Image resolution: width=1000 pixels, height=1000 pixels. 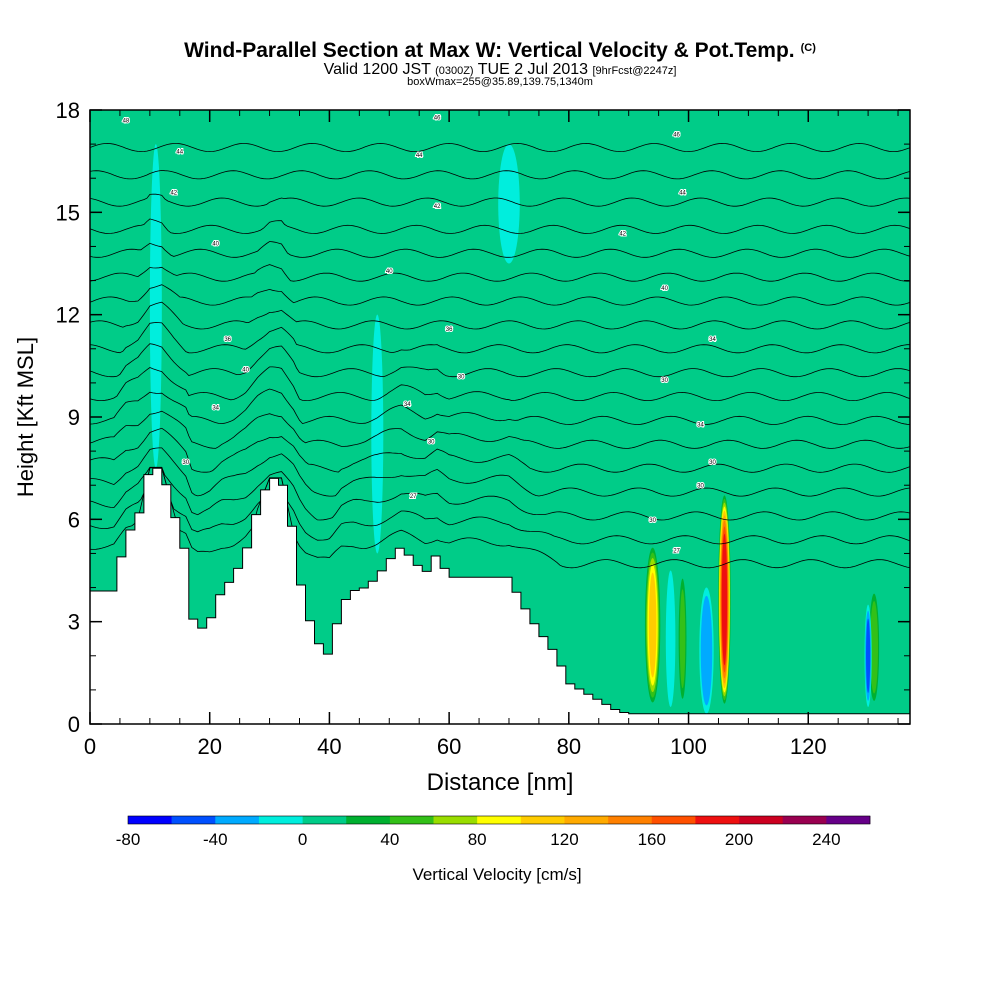 I want to click on colorbar-tick-label: 160, so click(x=652, y=839).